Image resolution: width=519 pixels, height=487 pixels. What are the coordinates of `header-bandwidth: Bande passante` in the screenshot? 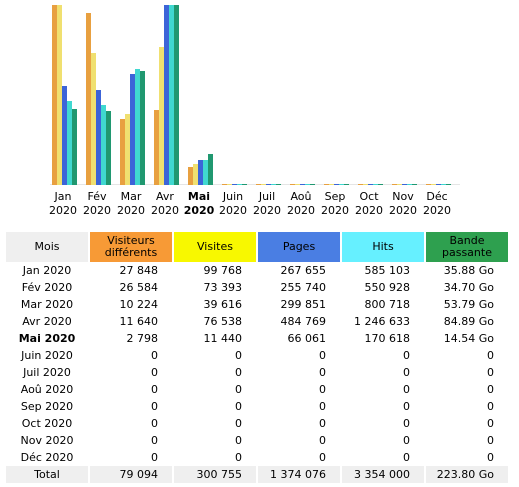 It's located at (467, 247).